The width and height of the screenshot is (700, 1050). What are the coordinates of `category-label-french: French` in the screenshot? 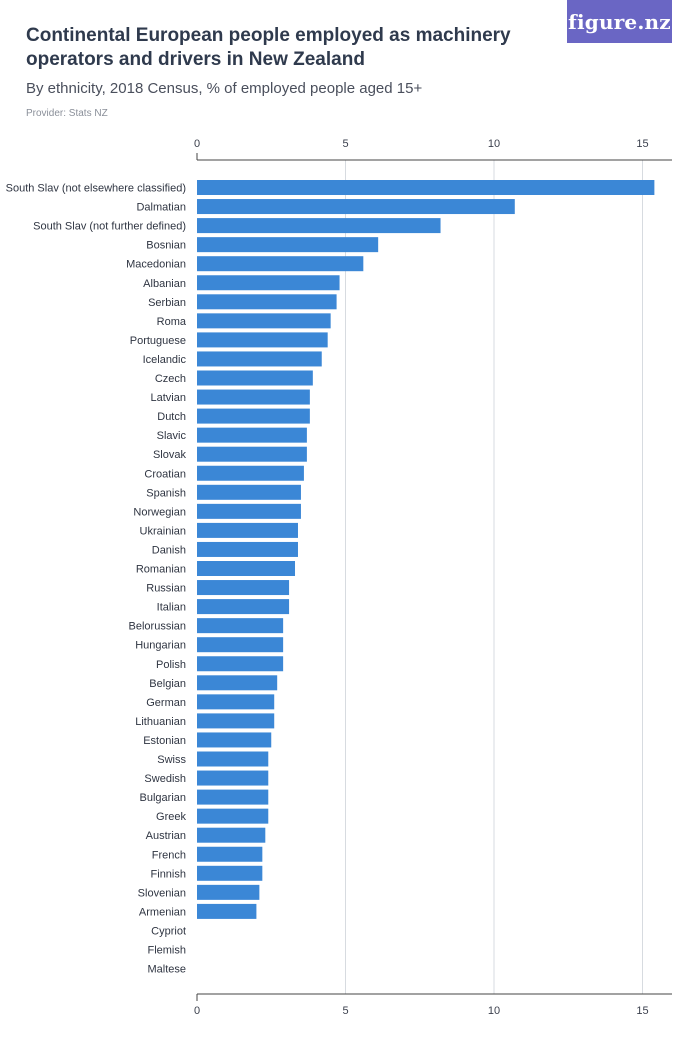 It's located at (169, 855).